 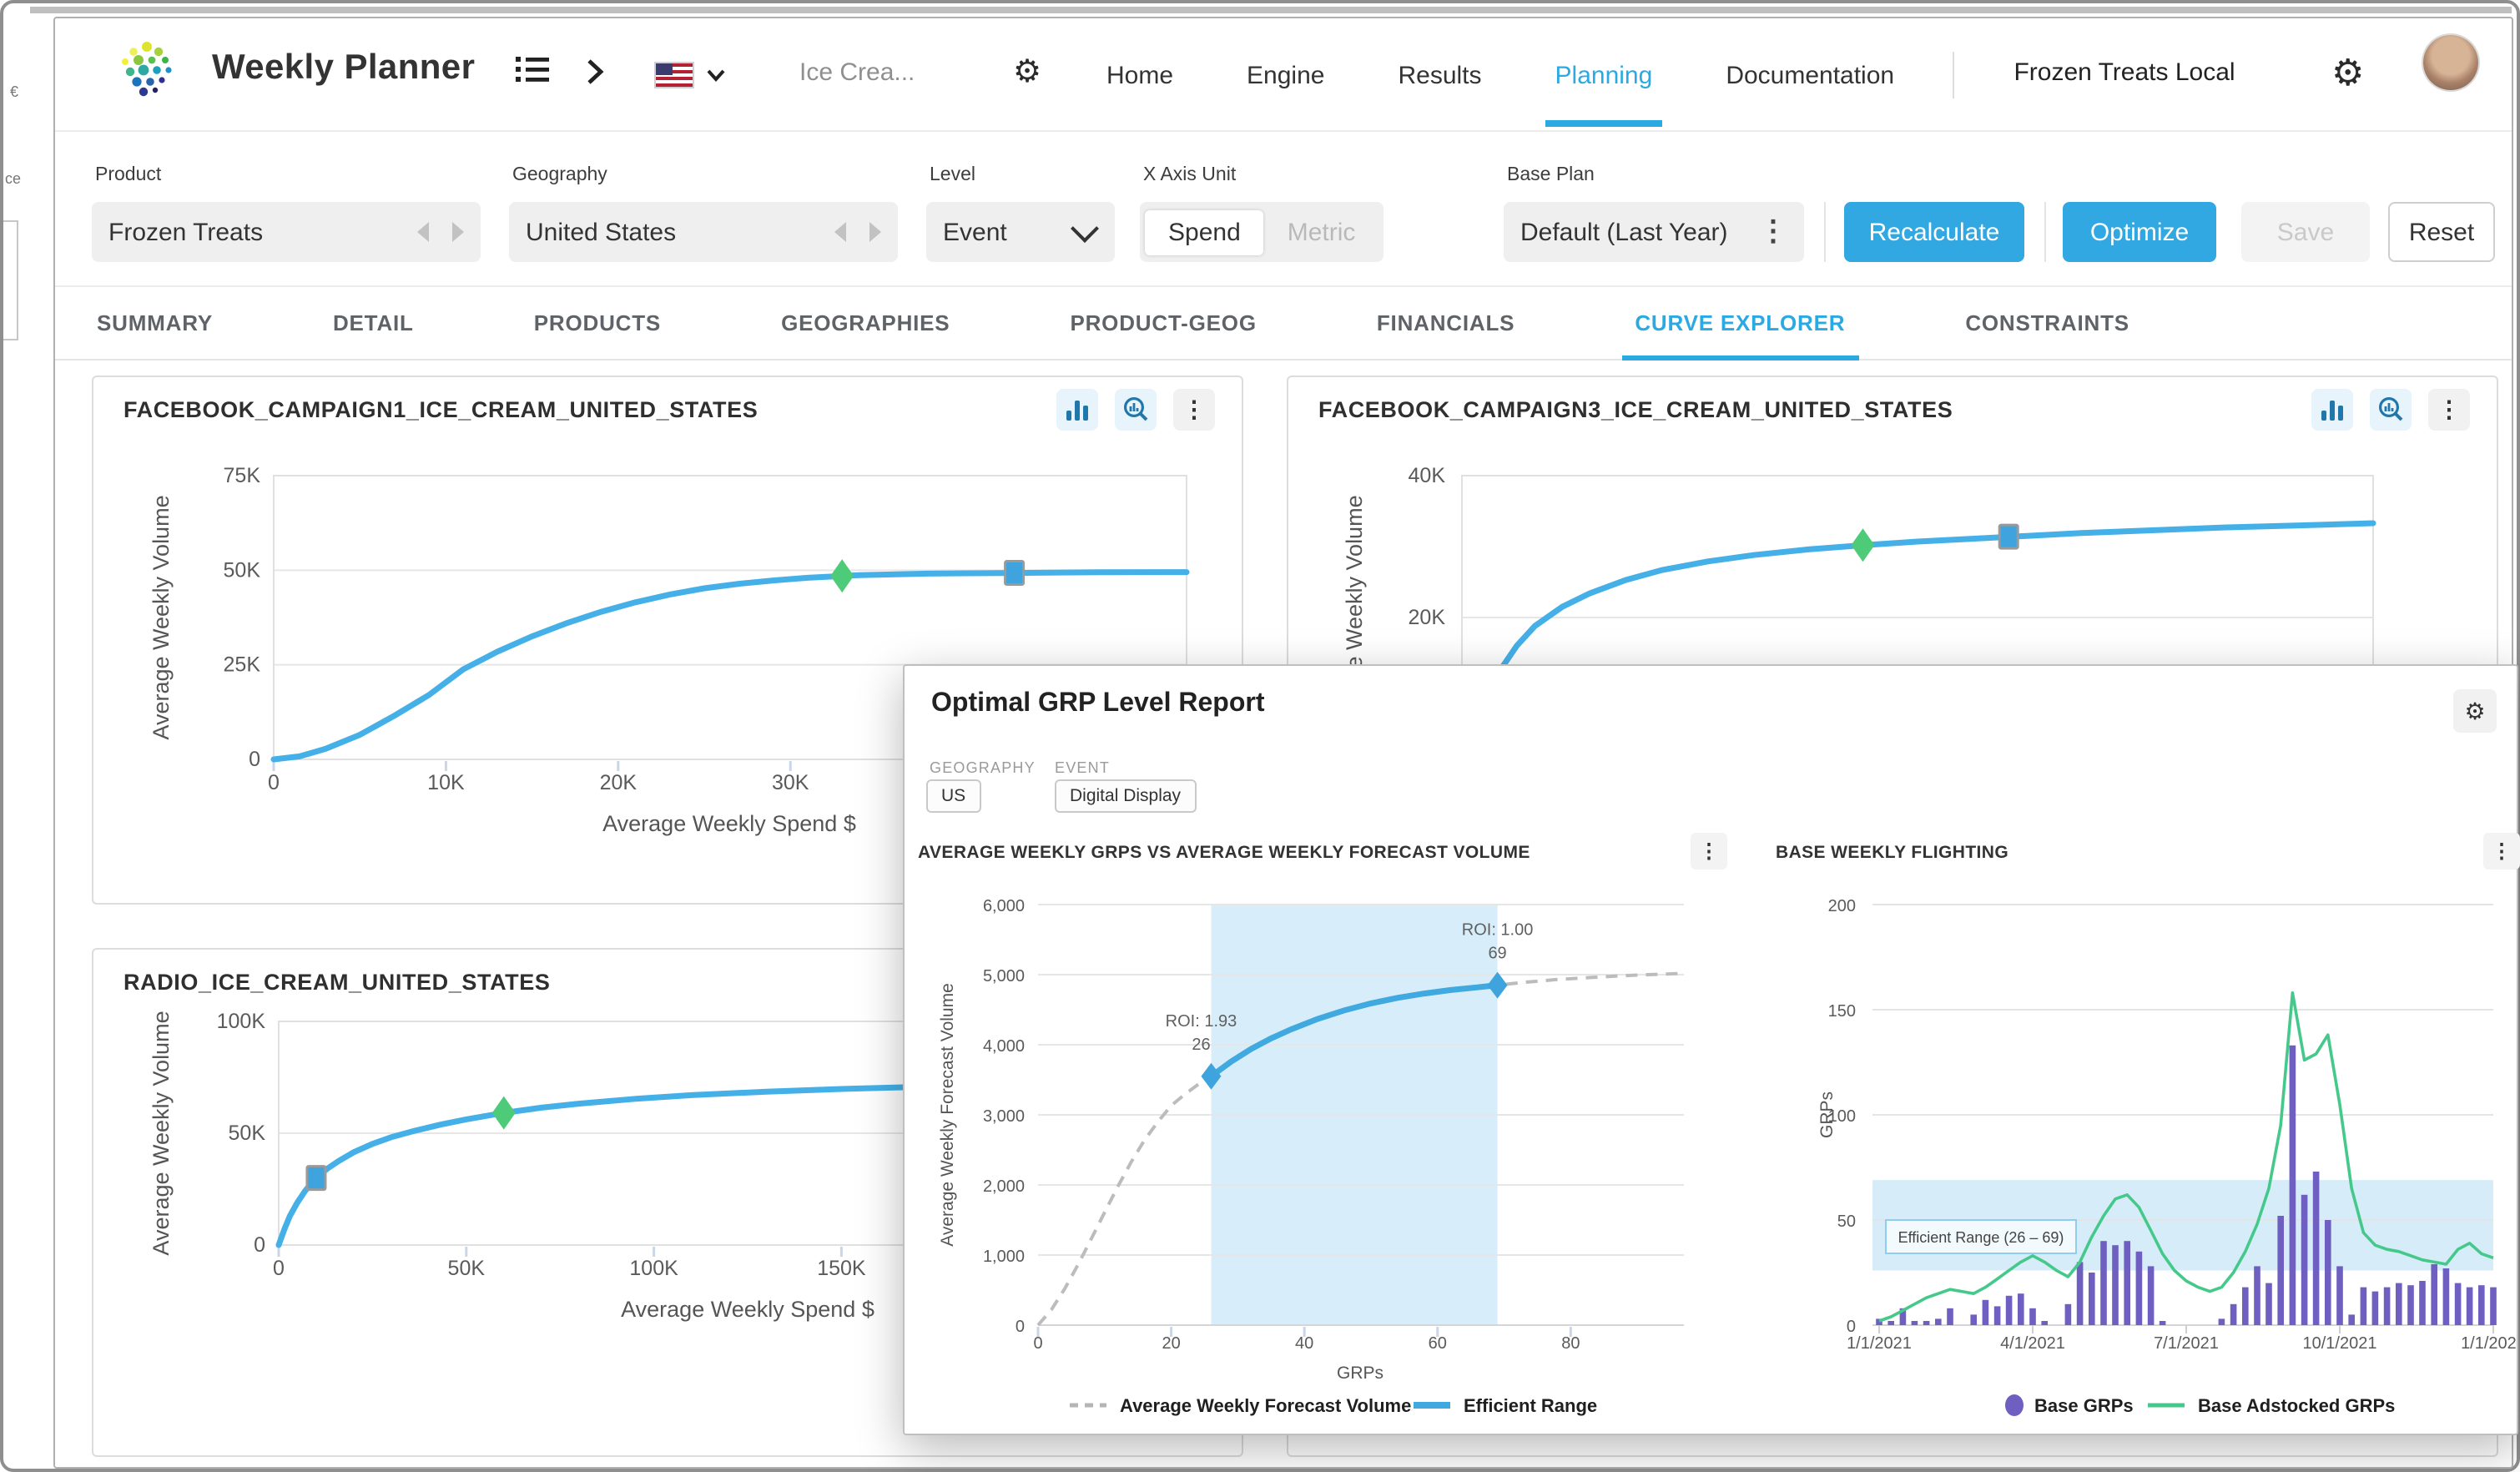 What do you see at coordinates (1505, 1405) in the screenshot?
I see `legend-item: Efficient Range` at bounding box center [1505, 1405].